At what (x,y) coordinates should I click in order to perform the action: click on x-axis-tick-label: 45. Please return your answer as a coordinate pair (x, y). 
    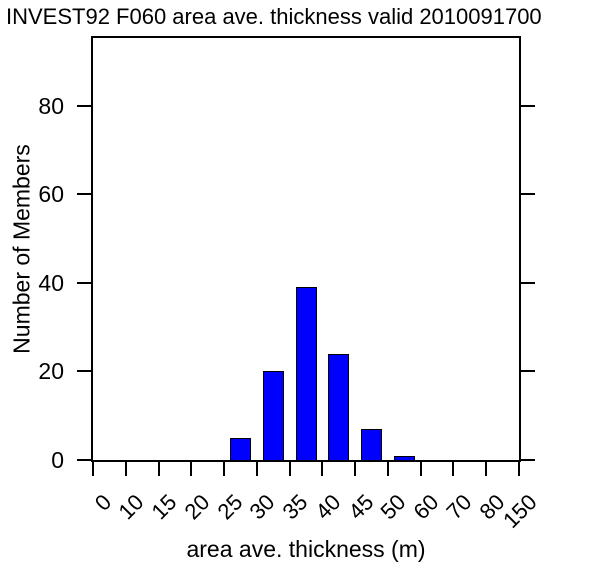
    Looking at the image, I should click on (361, 507).